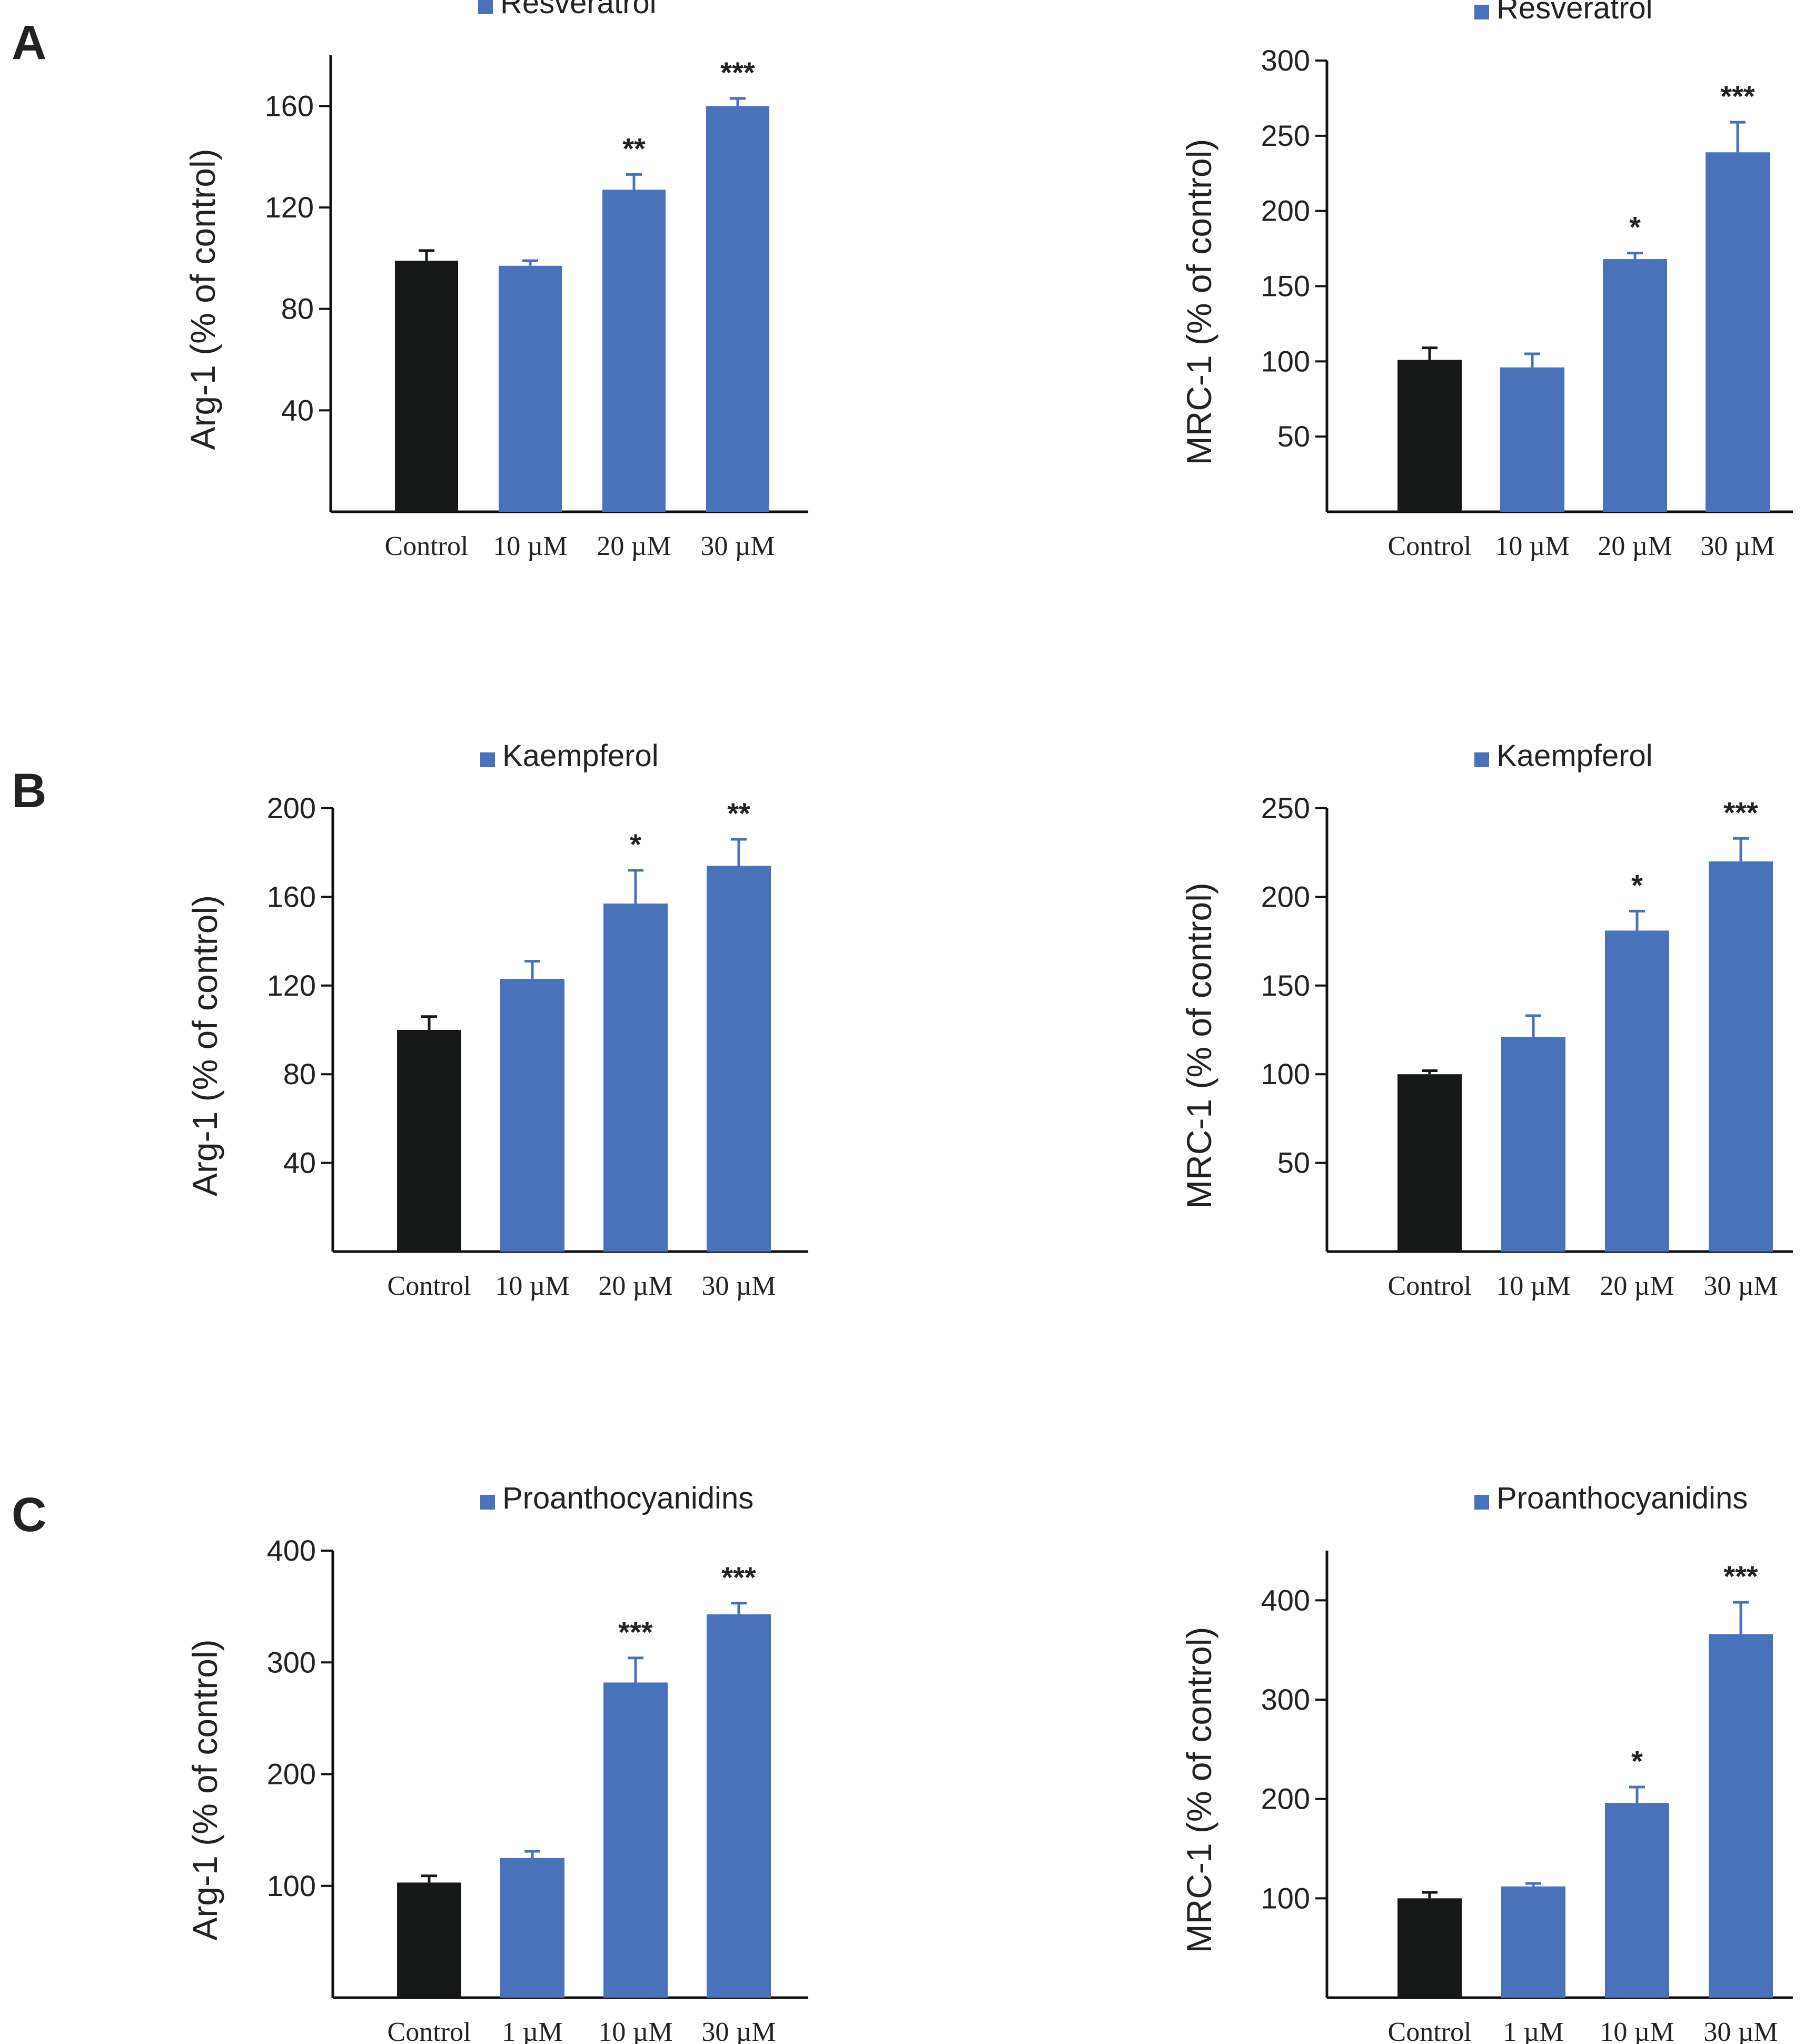 The image size is (1814, 2044). Describe the element at coordinates (1635, 227) in the screenshot. I see `chart-2-significance-3: *` at that location.